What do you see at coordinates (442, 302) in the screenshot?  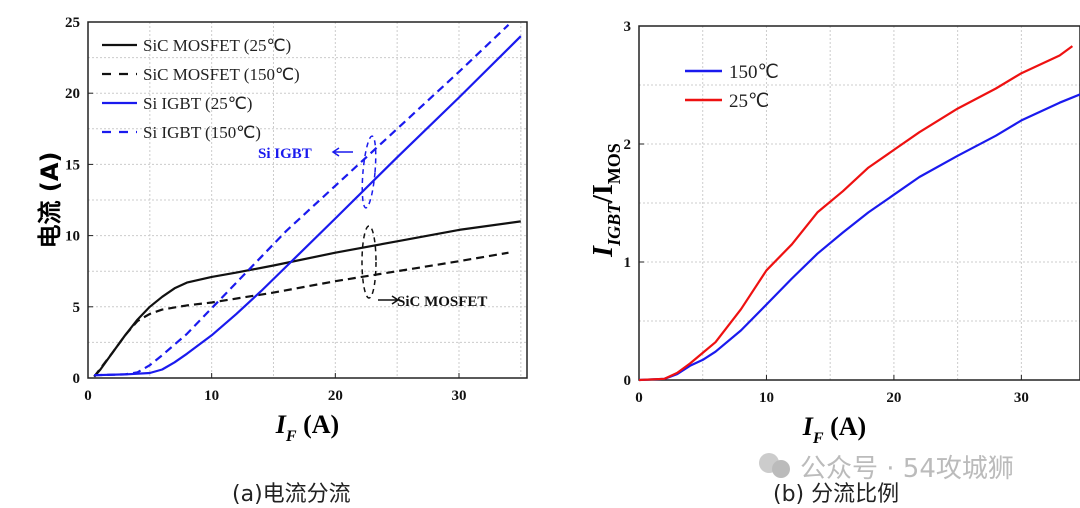 I see `annotation-sic-mosfet: SiC MOSFET` at bounding box center [442, 302].